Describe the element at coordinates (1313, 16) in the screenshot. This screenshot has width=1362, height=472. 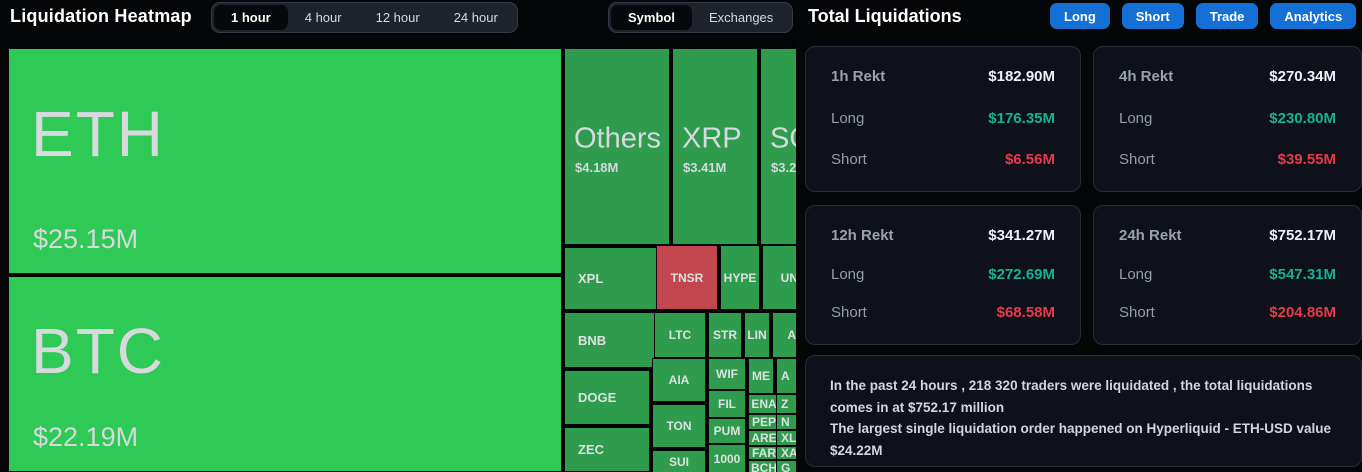
I see `analytics-button: Analytics` at that location.